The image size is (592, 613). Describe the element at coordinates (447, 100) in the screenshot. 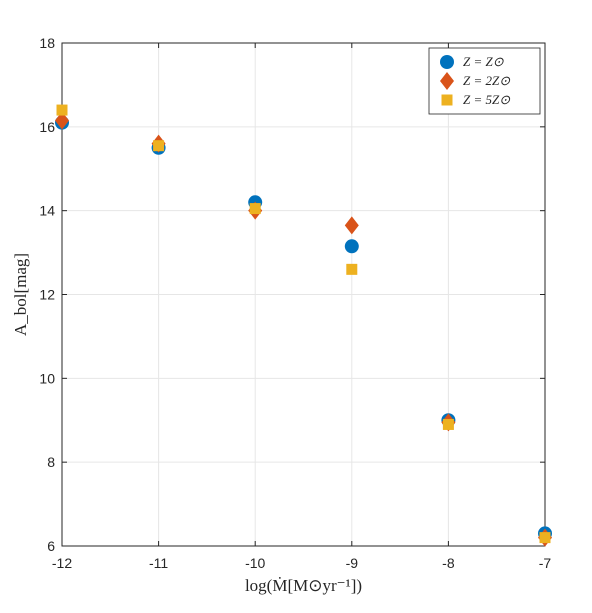

I see `legend-marker-square` at that location.